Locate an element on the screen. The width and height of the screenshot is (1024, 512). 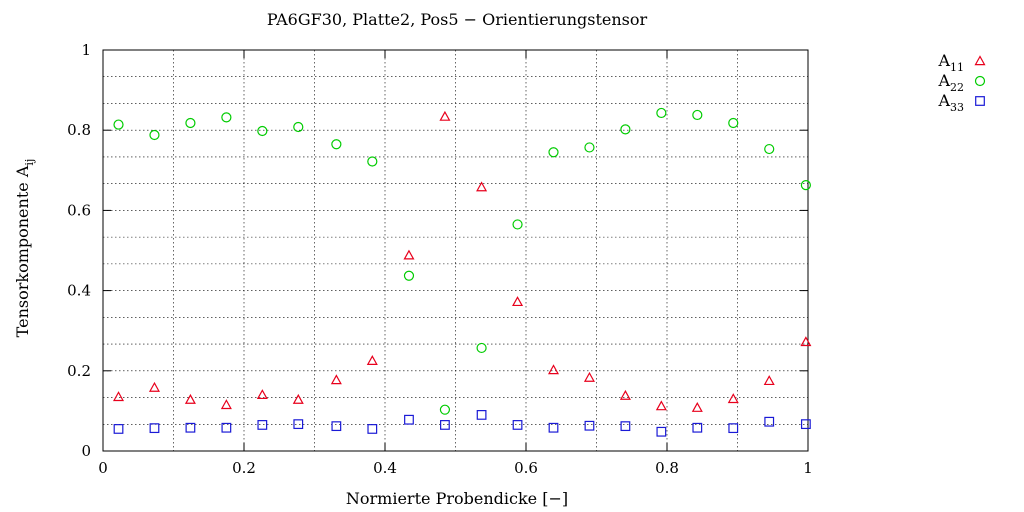
legend-label: A22 is located at coordinates (950, 82).